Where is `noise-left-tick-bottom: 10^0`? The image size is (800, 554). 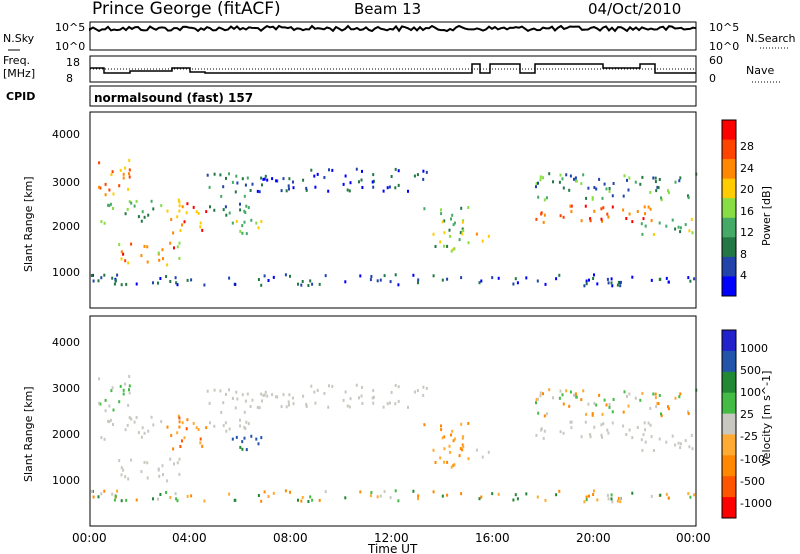
noise-left-tick-bottom: 10^0 is located at coordinates (70, 46).